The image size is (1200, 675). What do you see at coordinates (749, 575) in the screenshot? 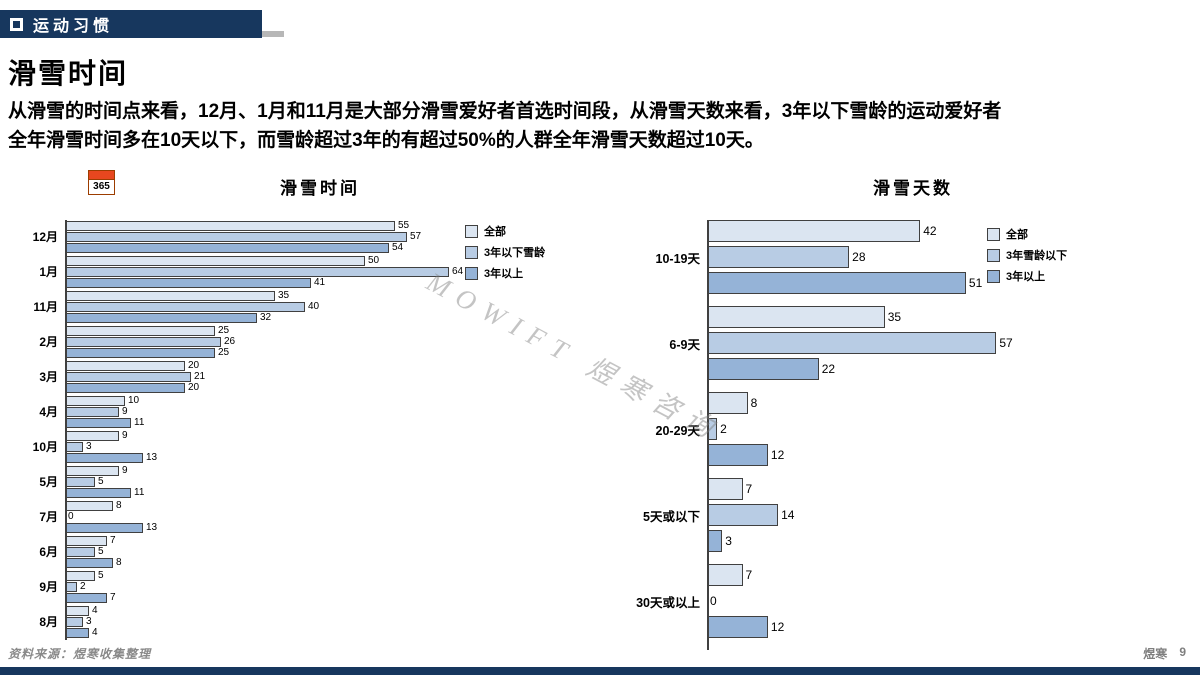
I see `bar-value: 7` at bounding box center [749, 575].